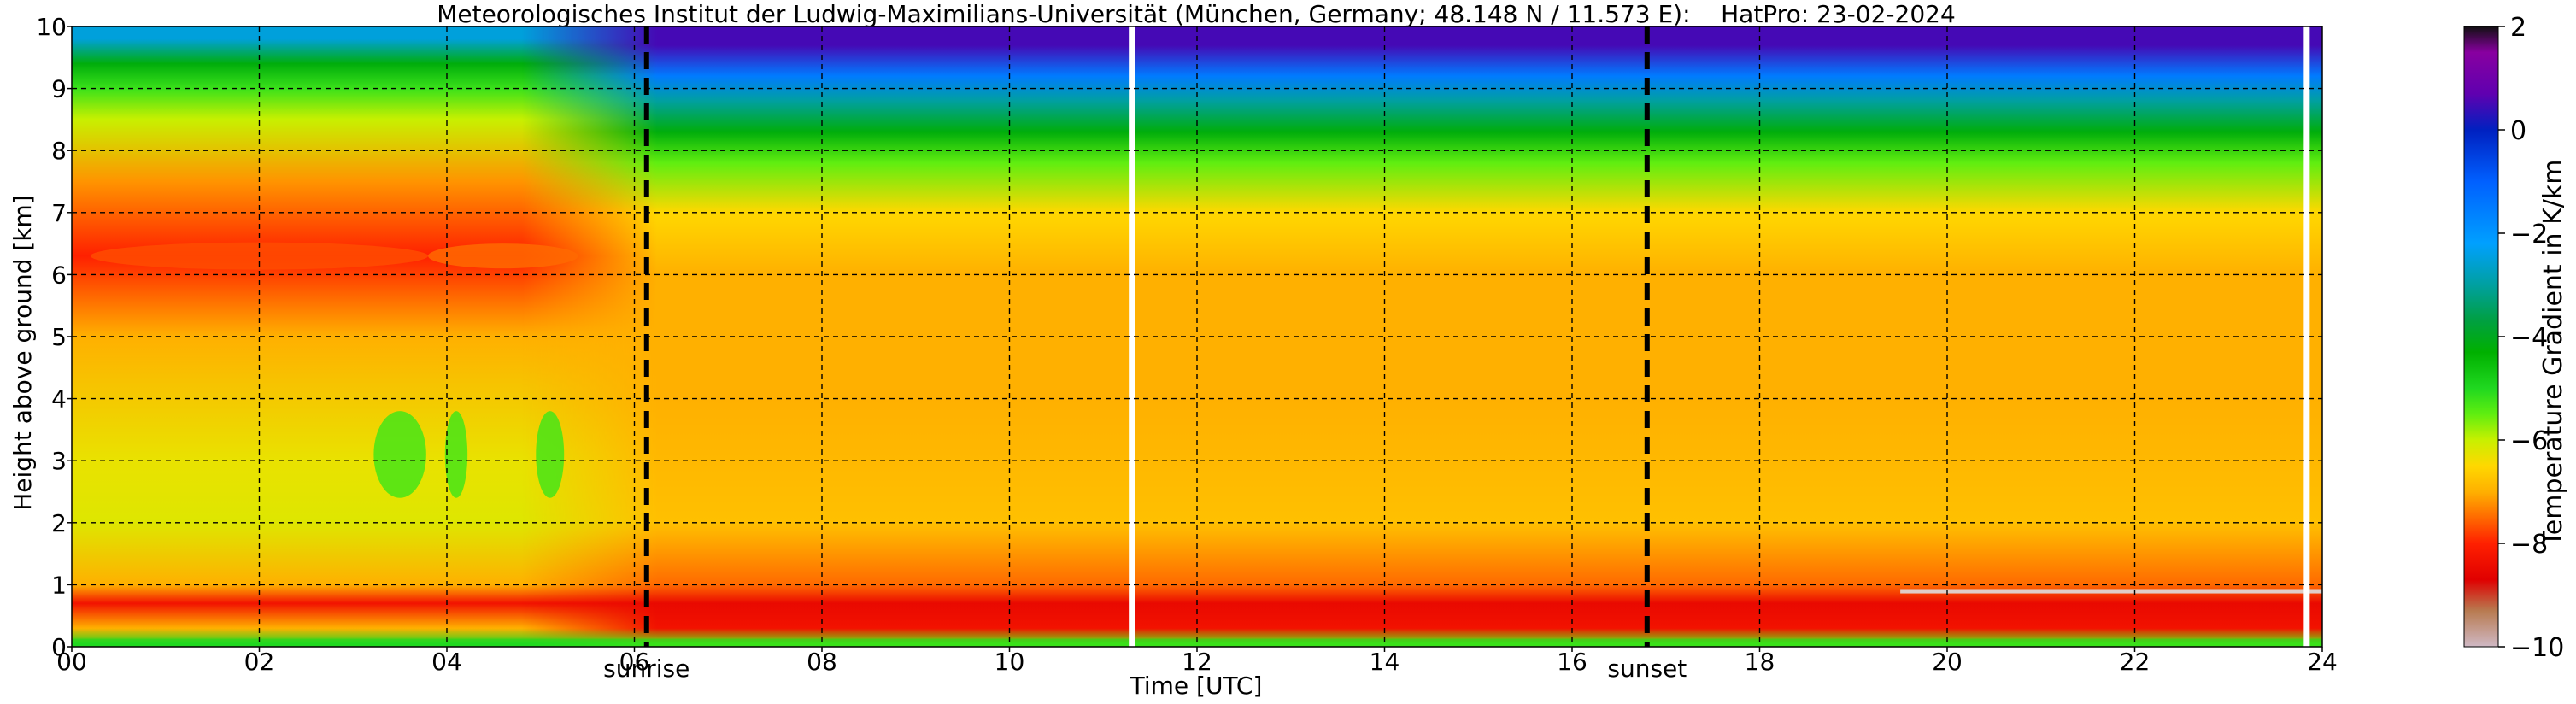  Describe the element at coordinates (2322, 662) in the screenshot. I see `x-tick-label: 24` at that location.